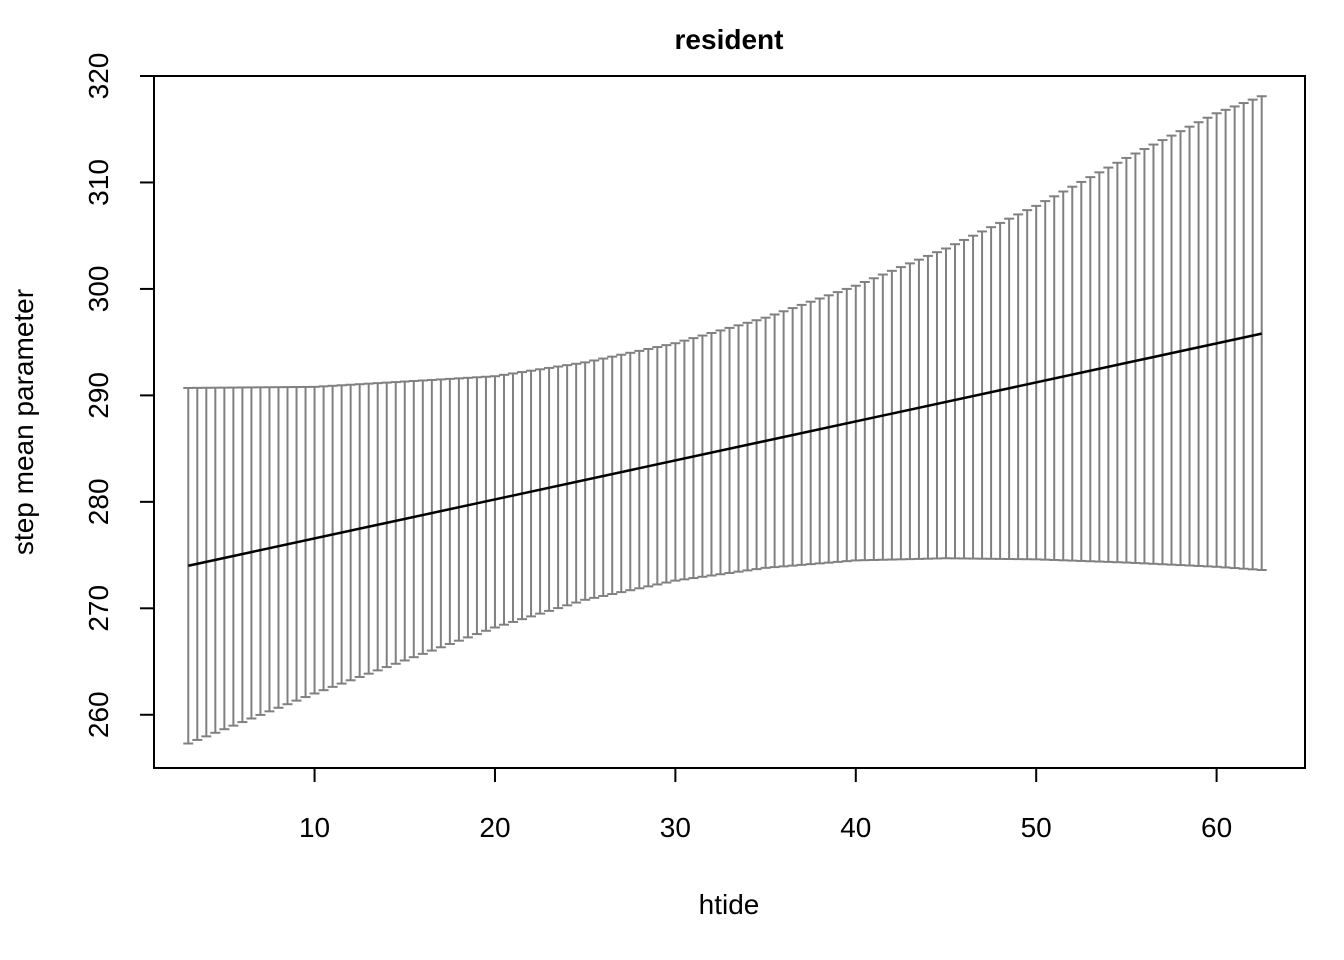 The image size is (1344, 960). I want to click on chart-title: resident, so click(729, 39).